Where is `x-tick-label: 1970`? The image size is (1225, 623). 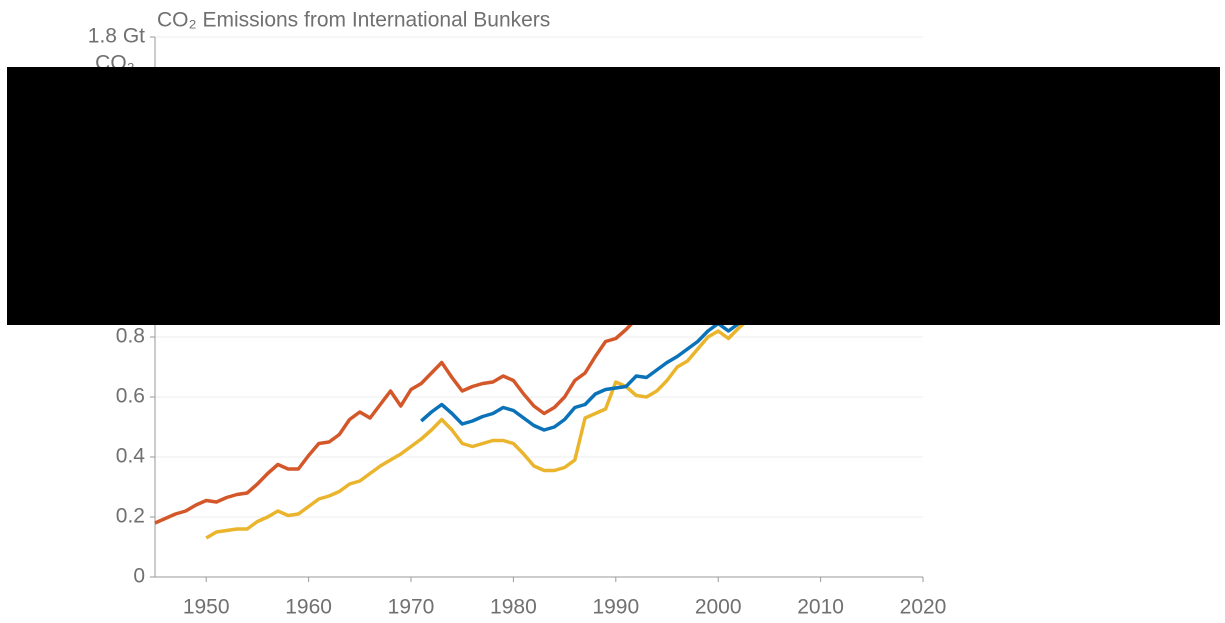 x-tick-label: 1970 is located at coordinates (411, 607).